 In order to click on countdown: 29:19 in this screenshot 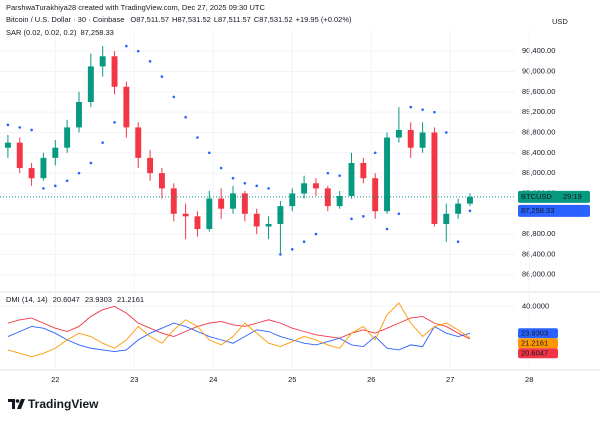, I will do `click(572, 196)`.